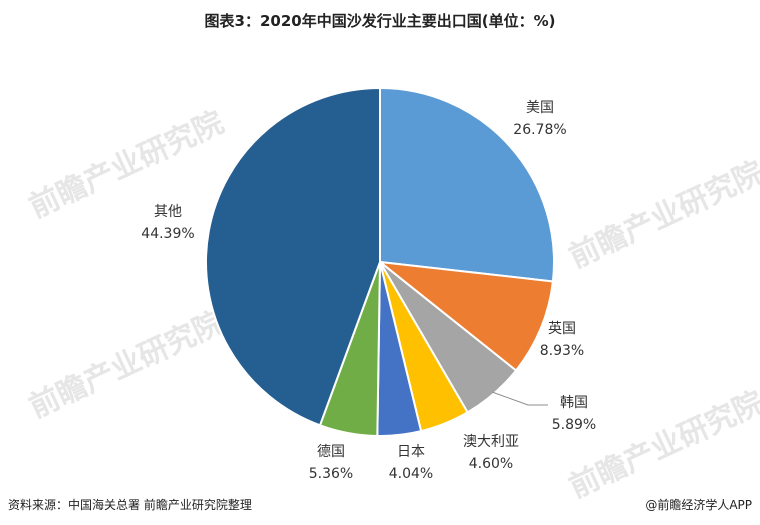  What do you see at coordinates (491, 464) in the screenshot?
I see `slice-label-value-4: 4.60%` at bounding box center [491, 464].